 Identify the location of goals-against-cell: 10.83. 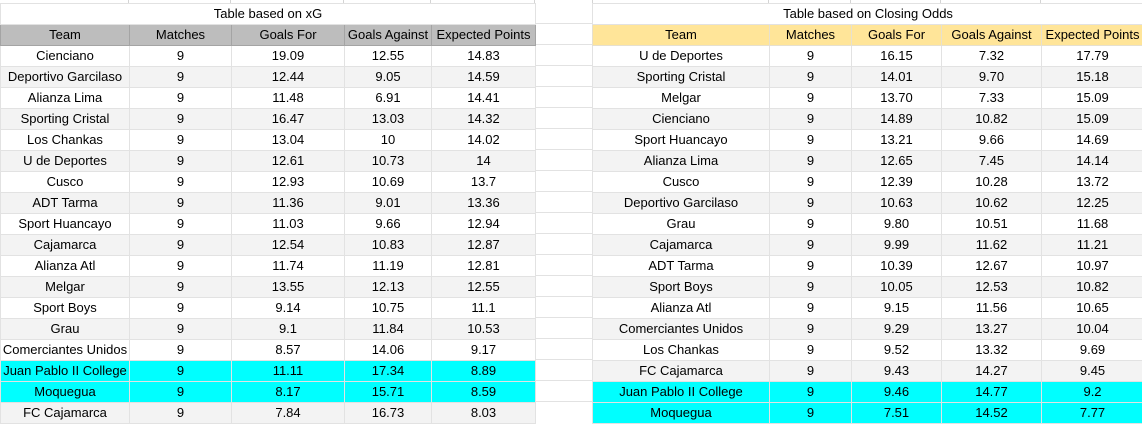
(388, 245).